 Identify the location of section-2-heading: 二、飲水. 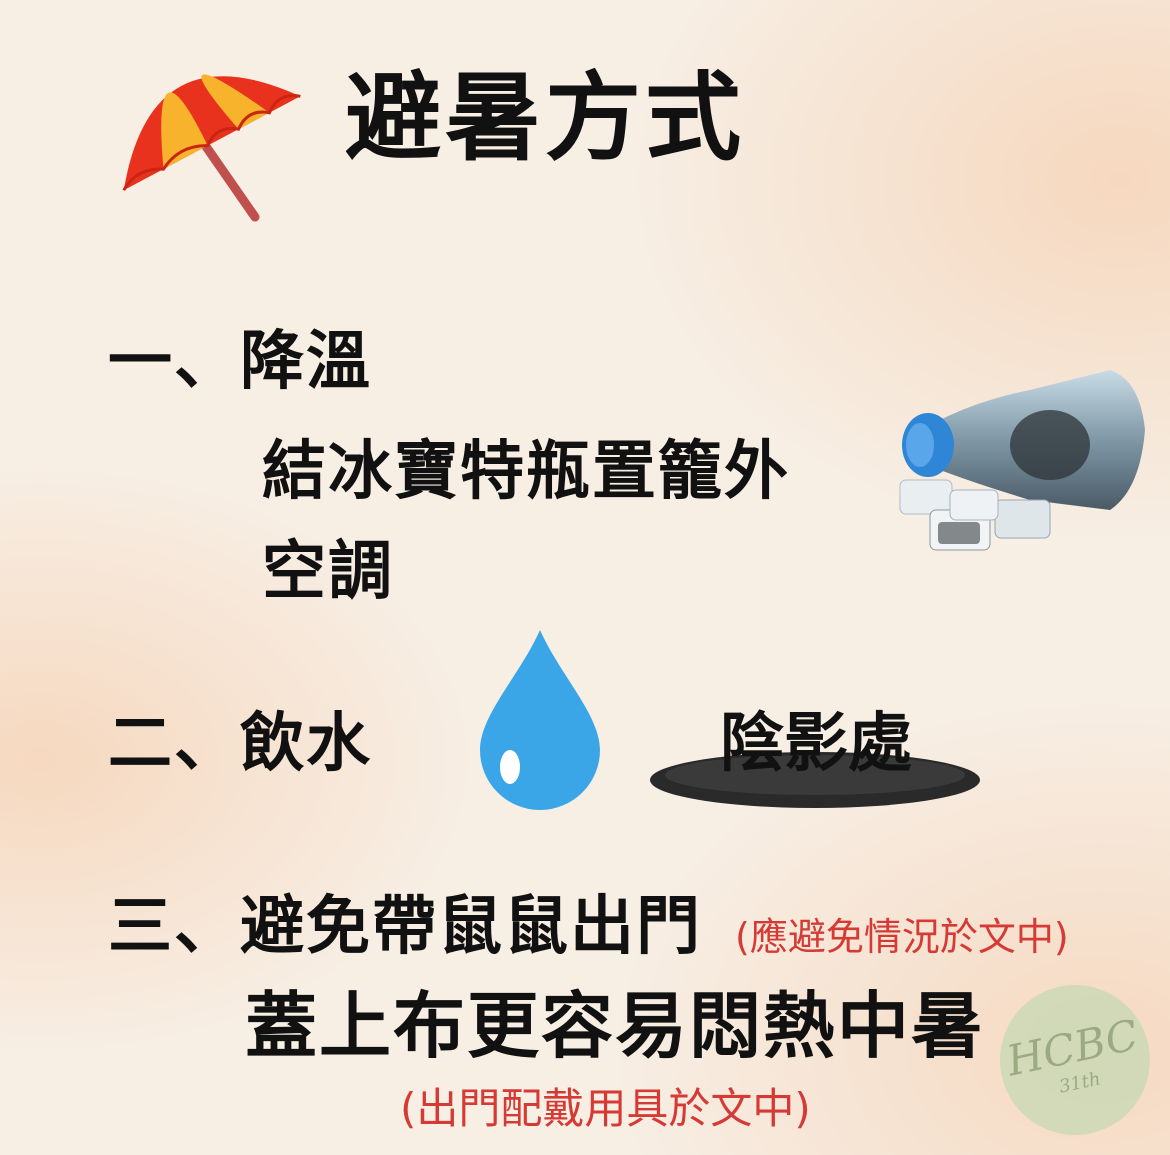
(240, 744).